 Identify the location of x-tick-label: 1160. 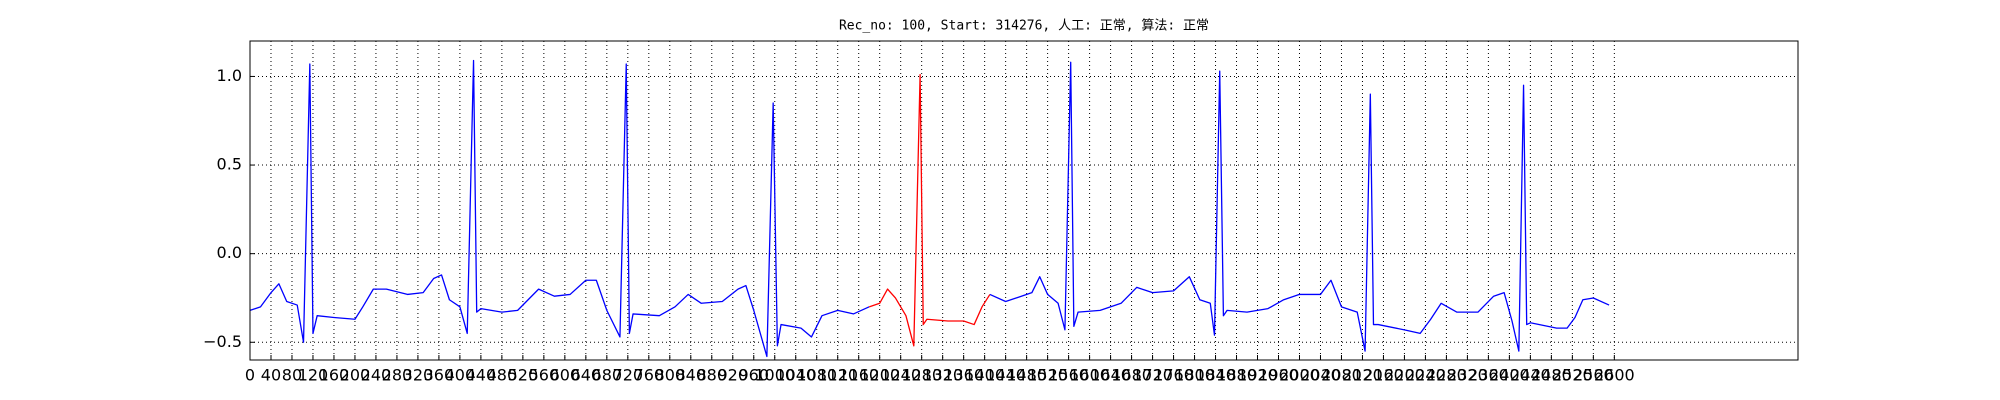
(858, 375).